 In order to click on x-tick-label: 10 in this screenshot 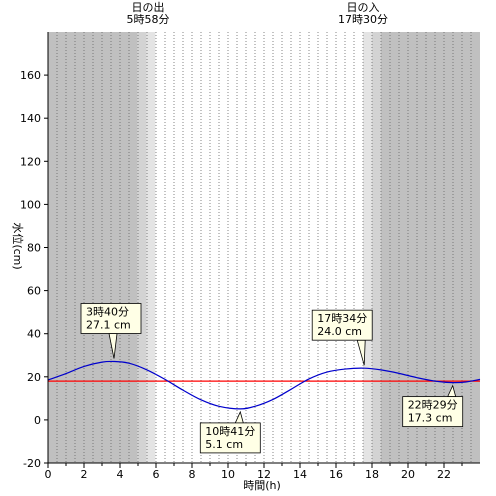, I will do `click(228, 474)`.